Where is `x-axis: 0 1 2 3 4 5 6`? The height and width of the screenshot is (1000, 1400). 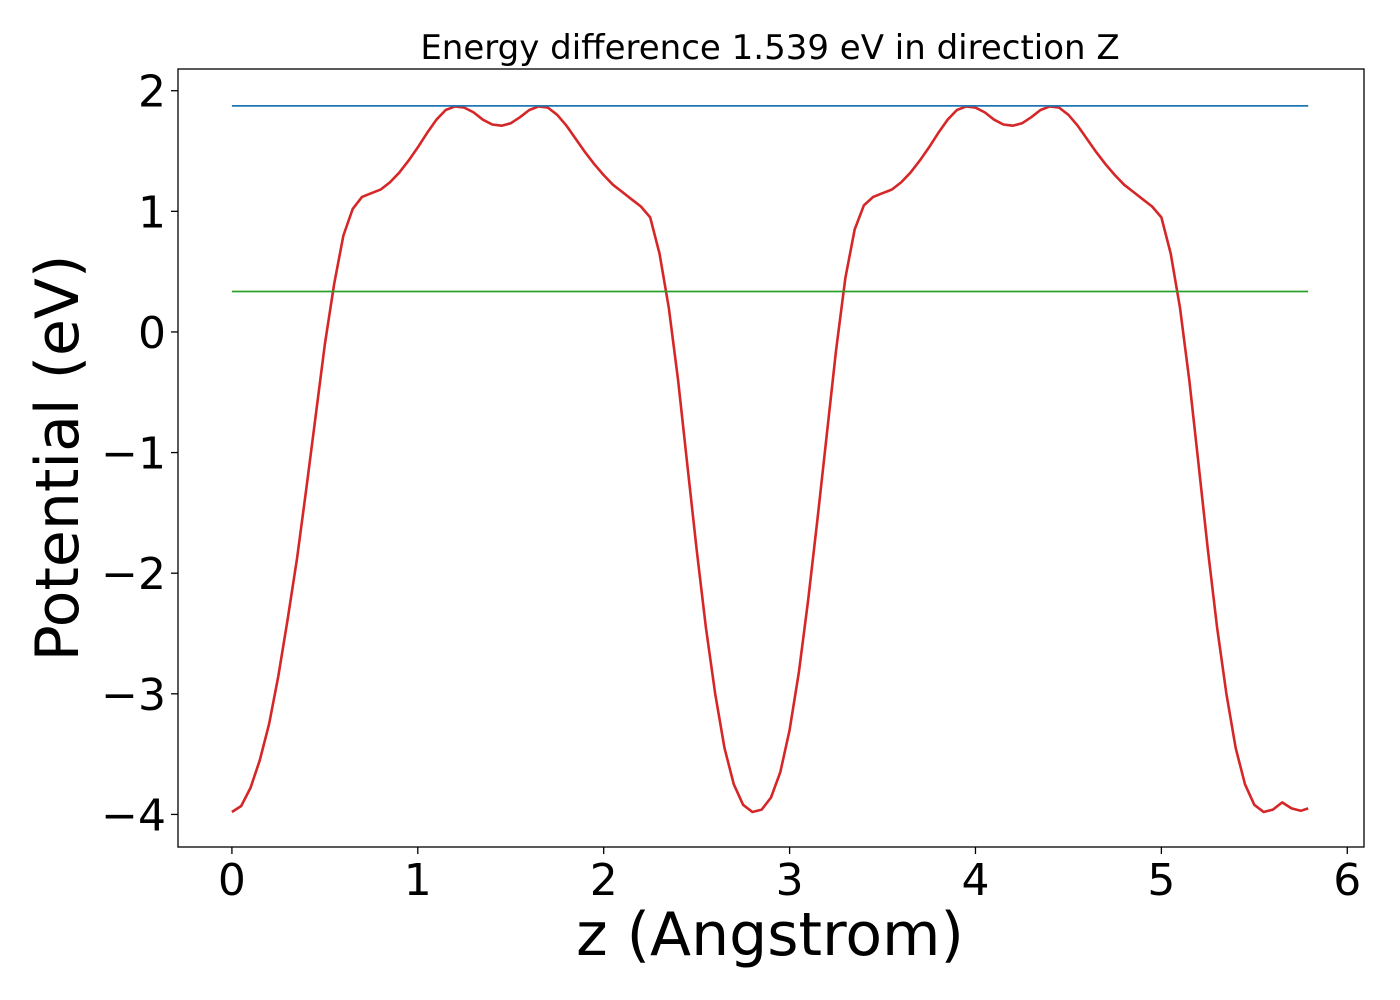 x-axis: 0 1 2 3 4 5 6 is located at coordinates (789, 876).